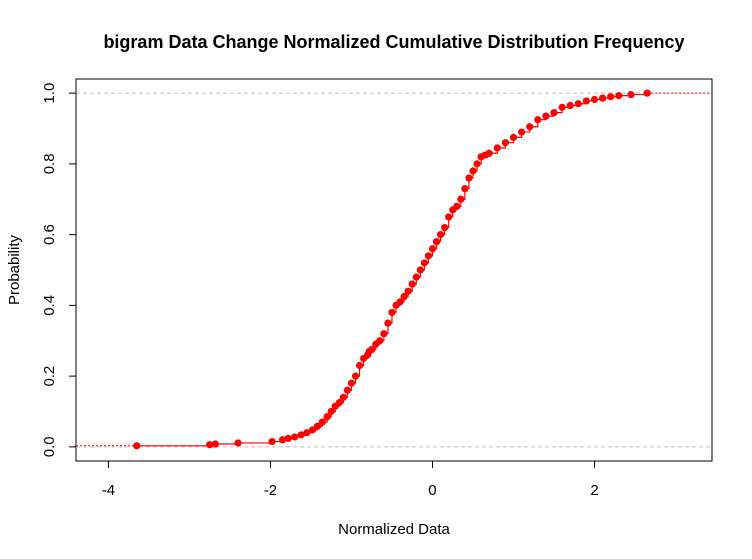  Describe the element at coordinates (49, 93) in the screenshot. I see `y-tick-label: 1.0` at that location.